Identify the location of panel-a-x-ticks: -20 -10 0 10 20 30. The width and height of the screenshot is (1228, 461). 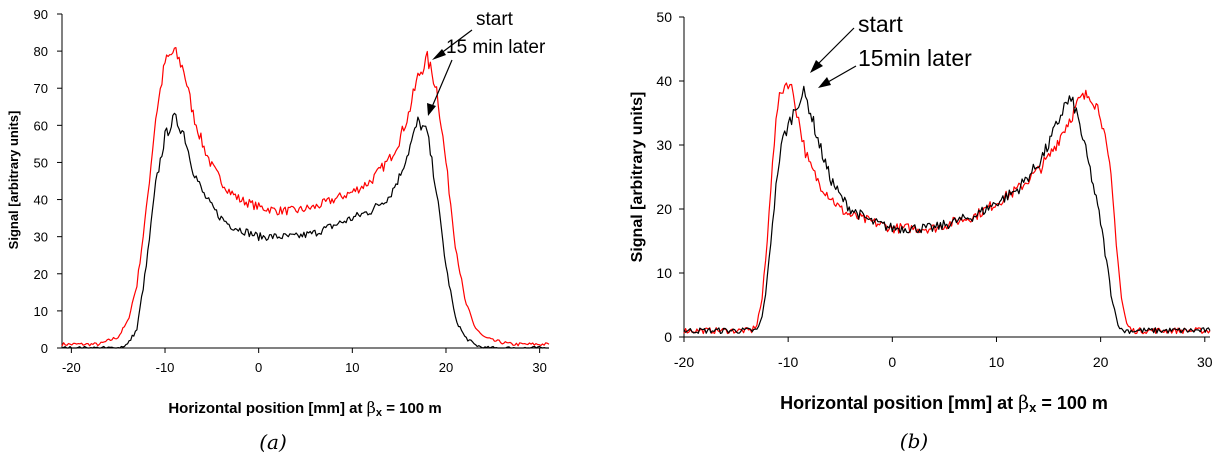
(304, 361).